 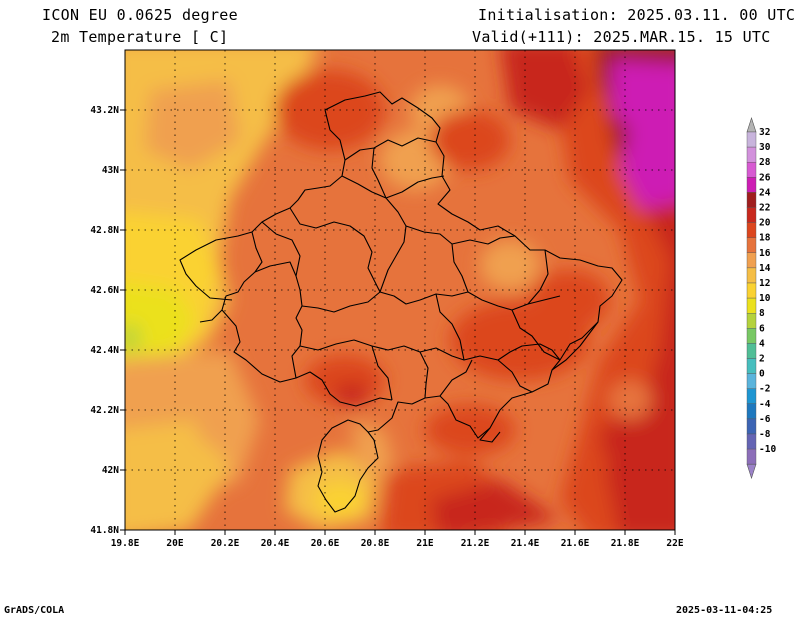 I want to click on lon-label: 22E, so click(x=674, y=543).